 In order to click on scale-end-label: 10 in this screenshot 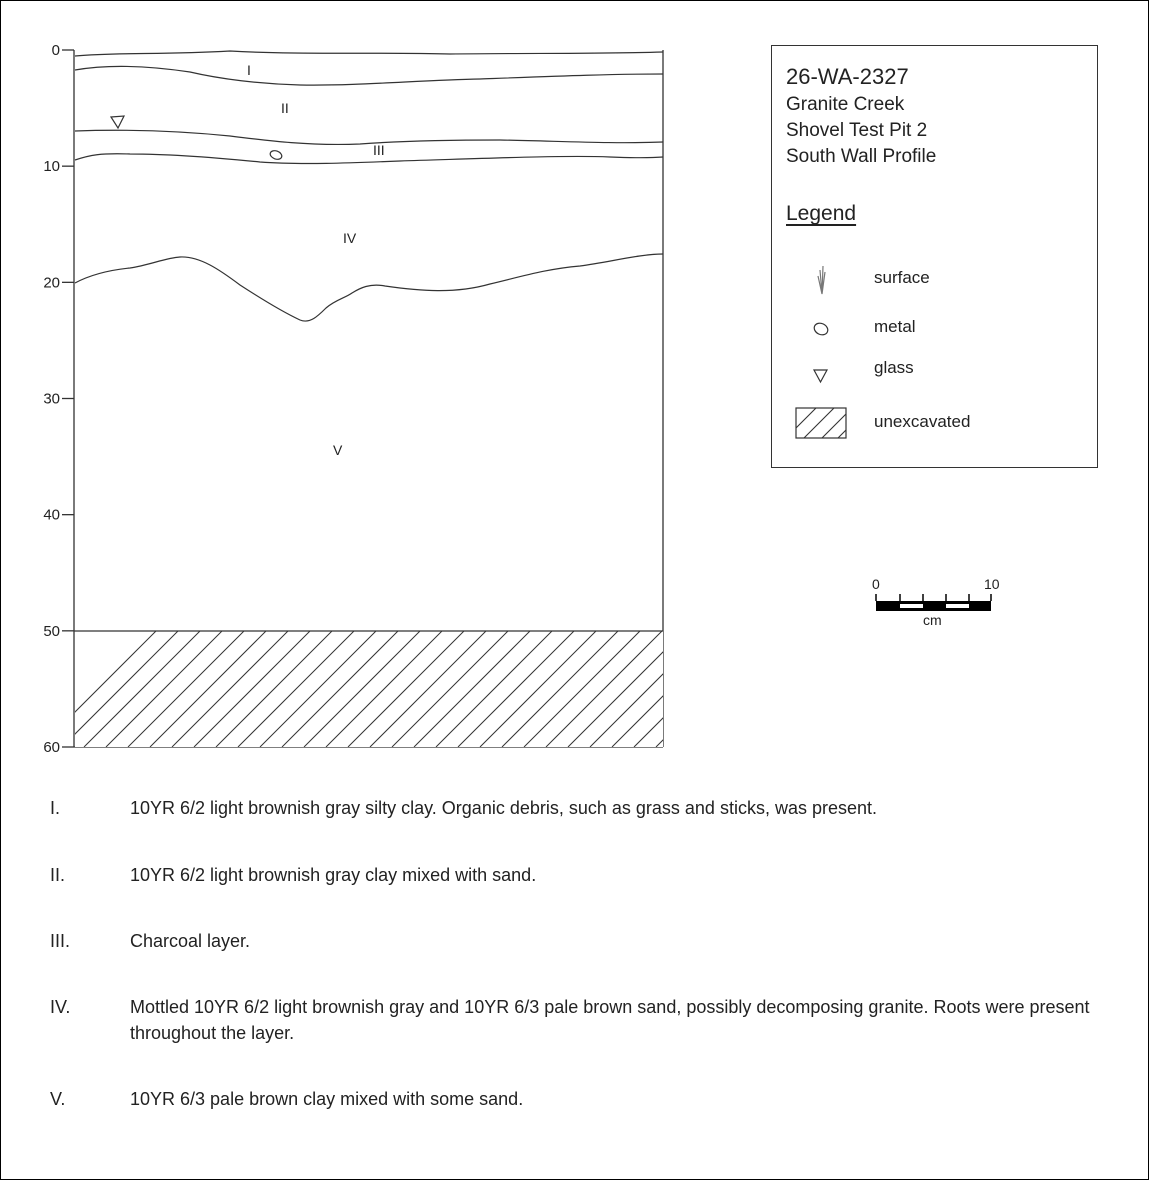, I will do `click(992, 584)`.